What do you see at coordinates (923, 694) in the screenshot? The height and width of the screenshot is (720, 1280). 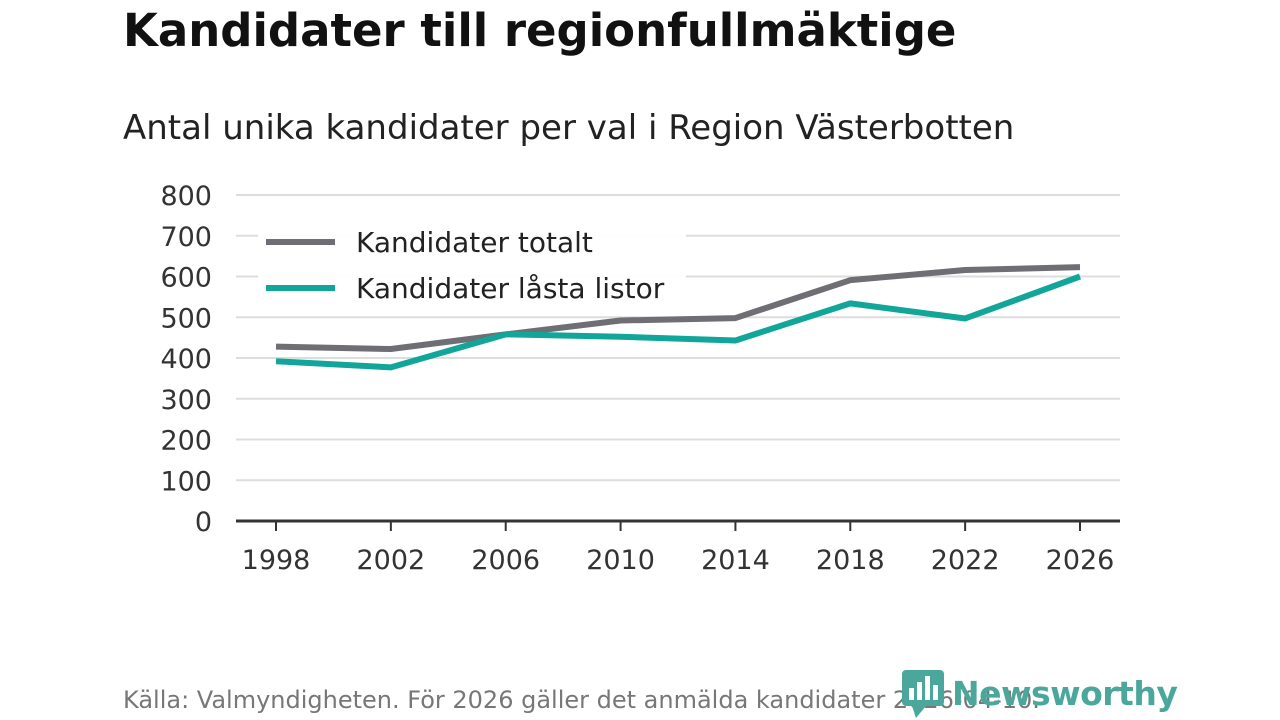 I see `bar-chart-speech-bubble-icon` at bounding box center [923, 694].